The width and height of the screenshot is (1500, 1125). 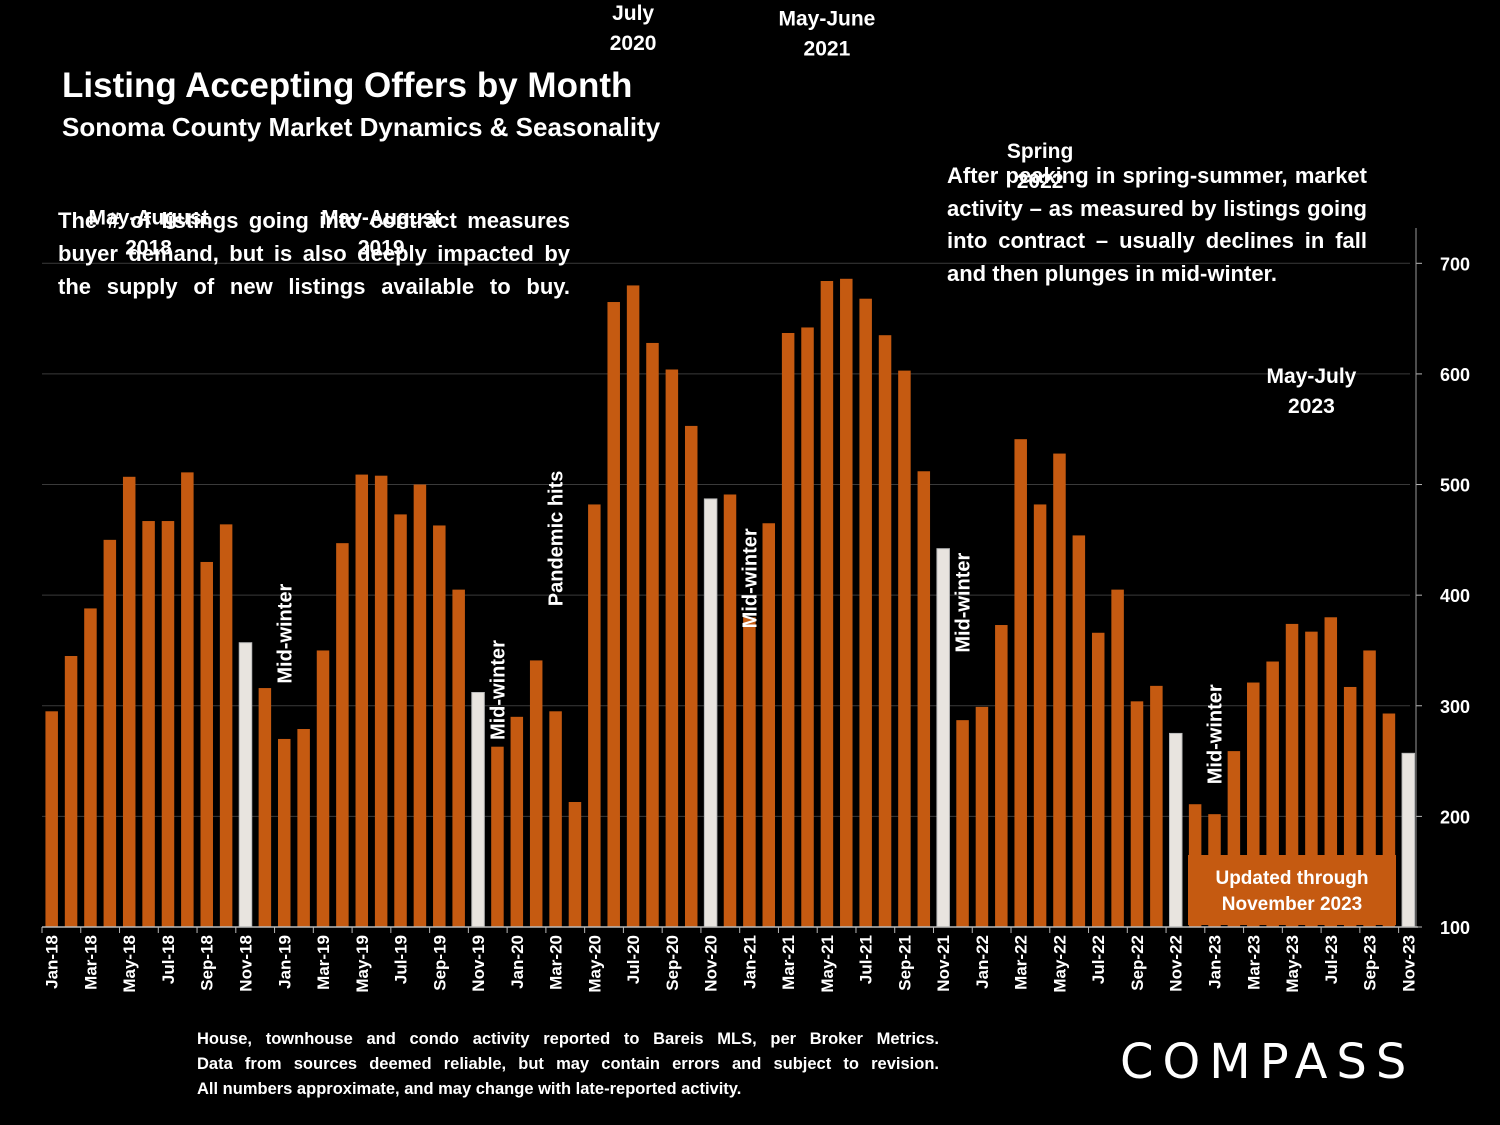 What do you see at coordinates (827, 48) in the screenshot?
I see `annotation-label: 2021` at bounding box center [827, 48].